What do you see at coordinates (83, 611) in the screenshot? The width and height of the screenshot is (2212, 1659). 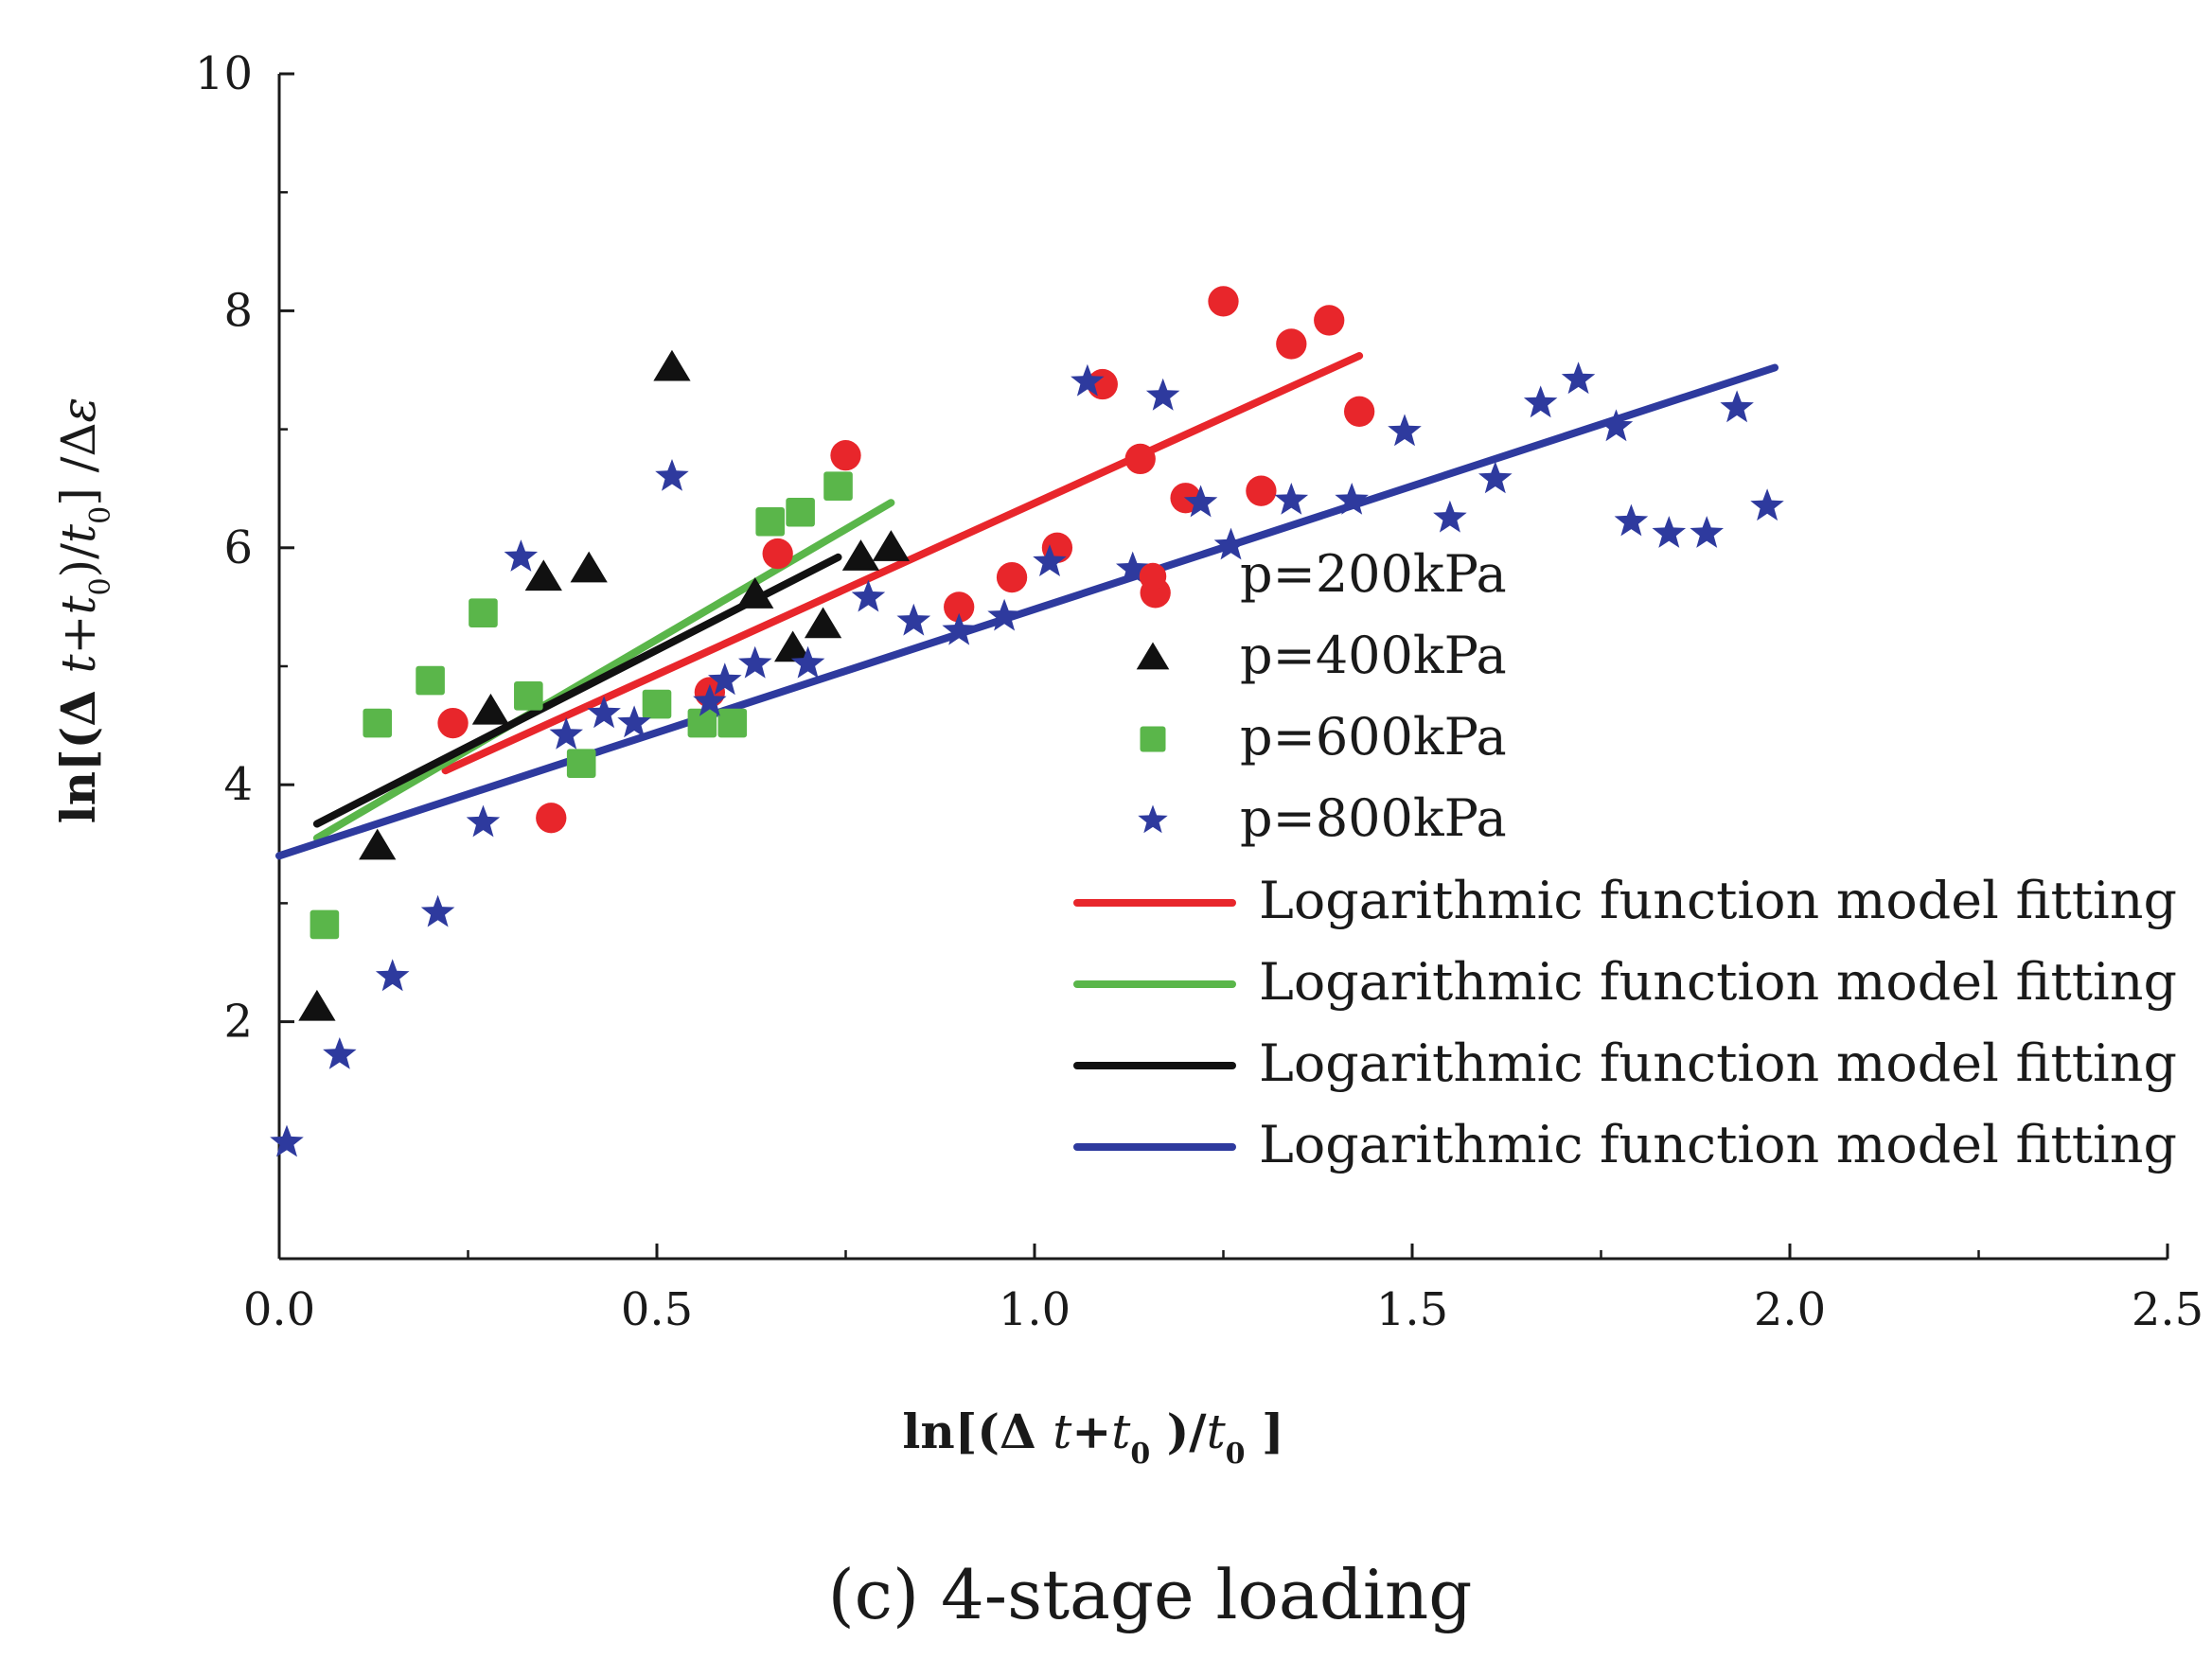 I see `y-axis-title: ln[(Δ t+t0)/t0] /Δε` at bounding box center [83, 611].